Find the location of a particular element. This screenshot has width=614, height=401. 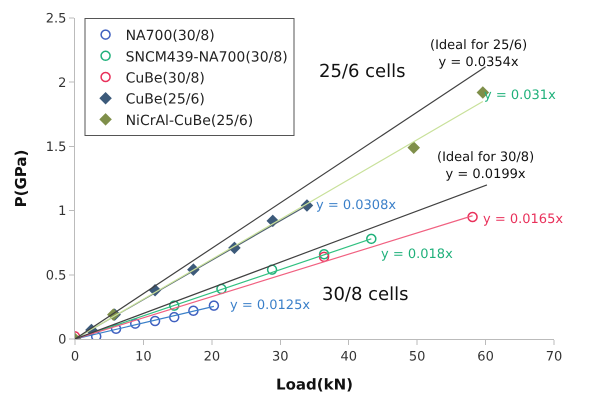

legend-label: CuBe(30/8) is located at coordinates (165, 78).